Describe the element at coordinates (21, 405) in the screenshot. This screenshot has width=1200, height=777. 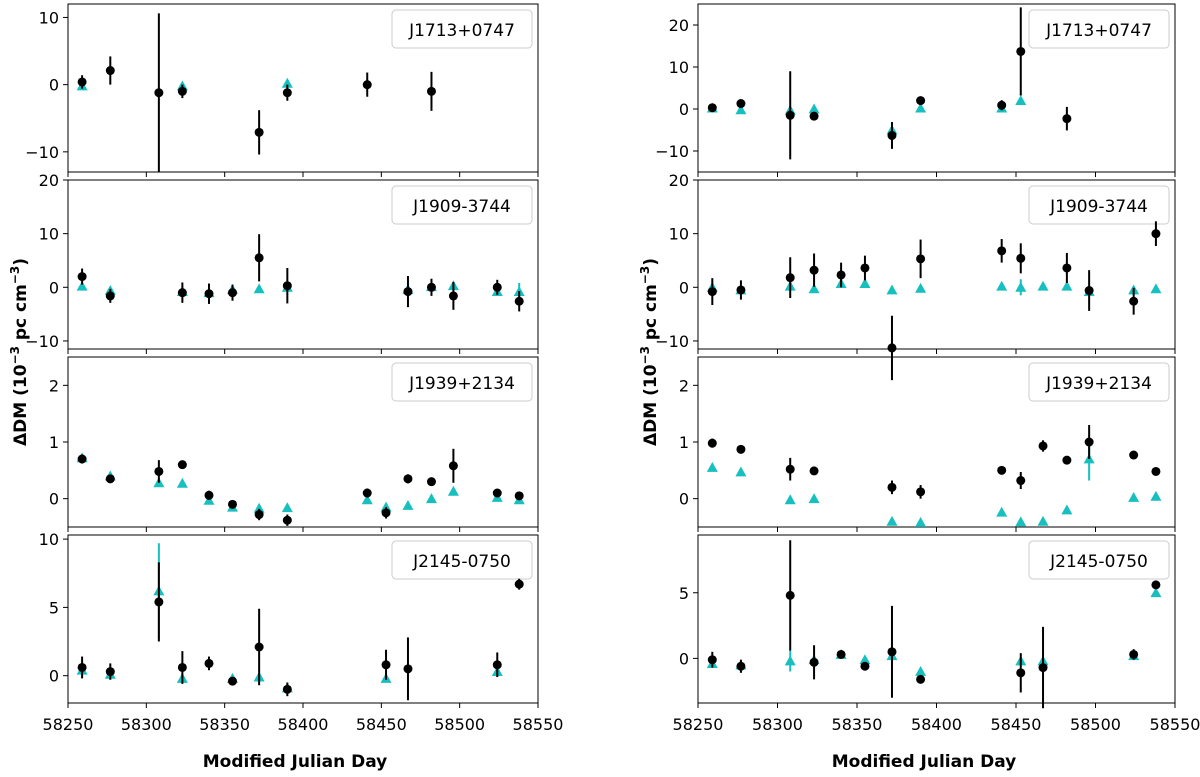
I see `y-axis-title-main: ΔDM (10` at that location.